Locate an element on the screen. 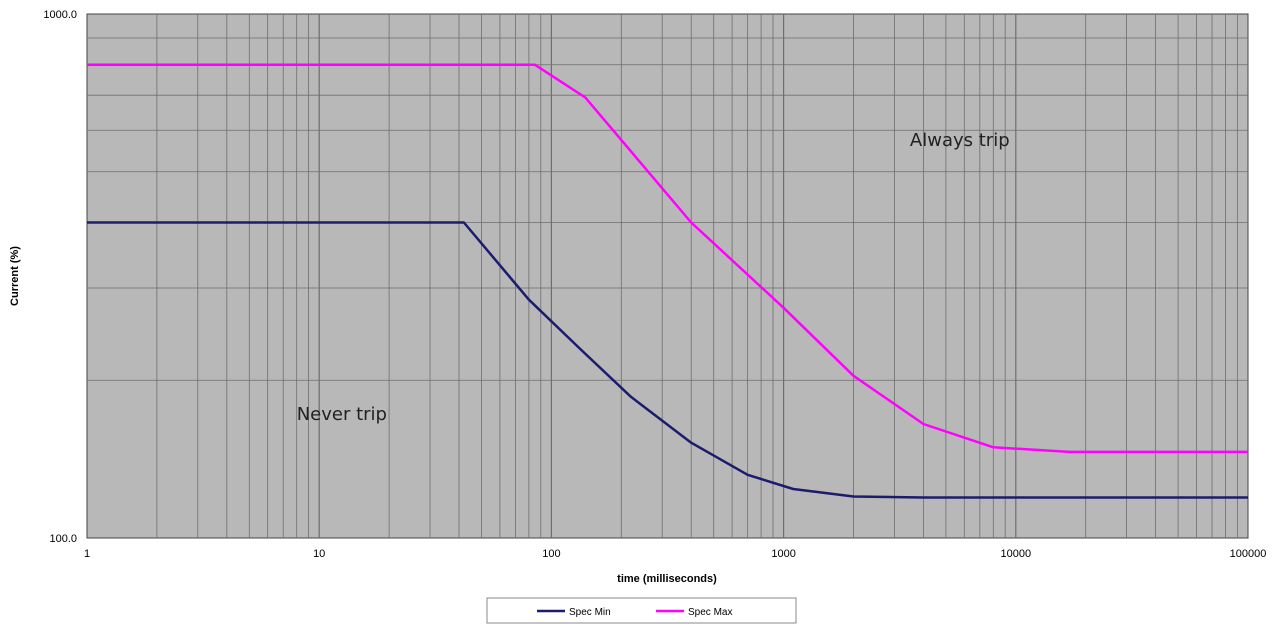  x-tick-label: 10 is located at coordinates (319, 554).